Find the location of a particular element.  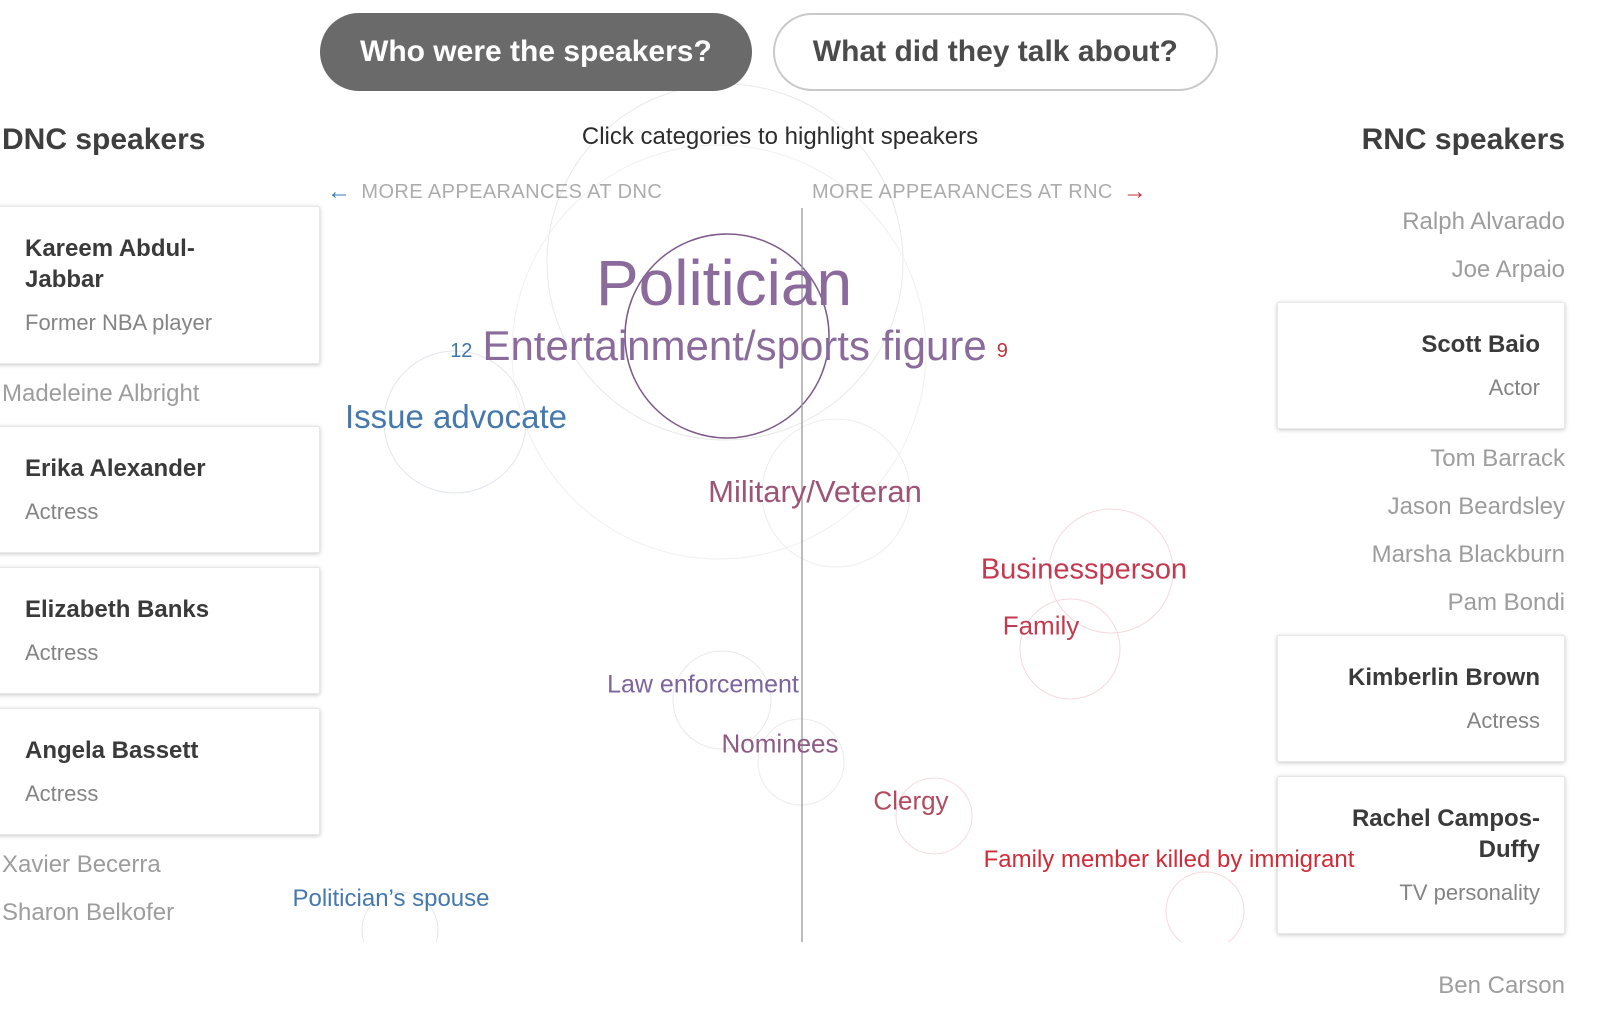

category-bubble-politician is located at coordinates (727, 336).